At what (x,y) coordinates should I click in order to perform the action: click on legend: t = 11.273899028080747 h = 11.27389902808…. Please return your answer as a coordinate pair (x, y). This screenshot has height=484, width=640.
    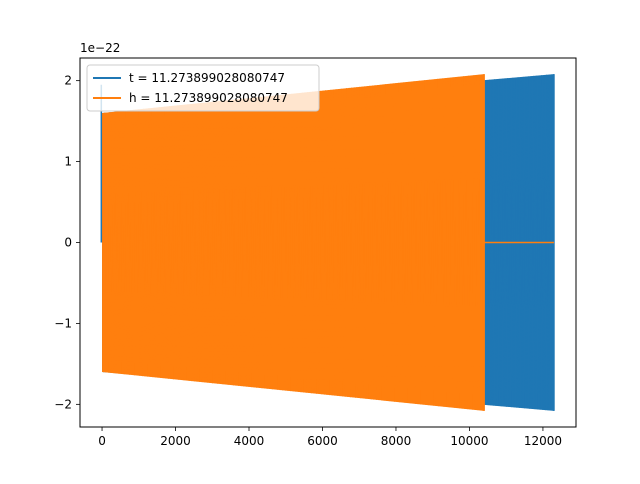
    Looking at the image, I should click on (203, 88).